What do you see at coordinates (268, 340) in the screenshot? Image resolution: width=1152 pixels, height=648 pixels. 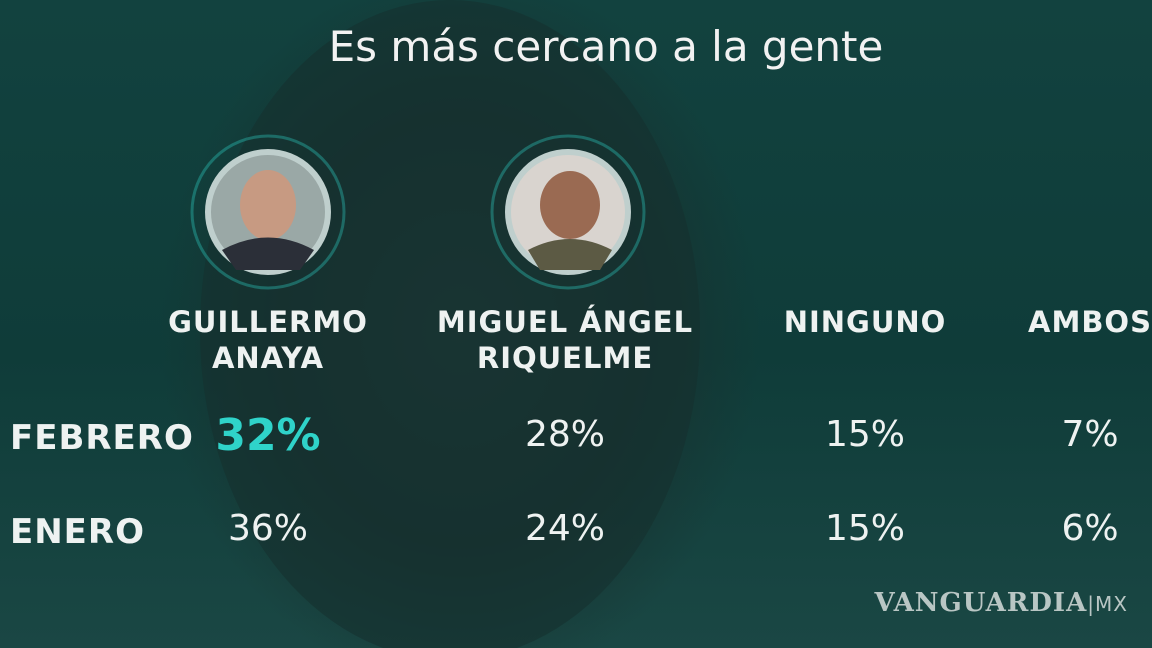 I see `column-header: GUILLERMO ANAYA` at bounding box center [268, 340].